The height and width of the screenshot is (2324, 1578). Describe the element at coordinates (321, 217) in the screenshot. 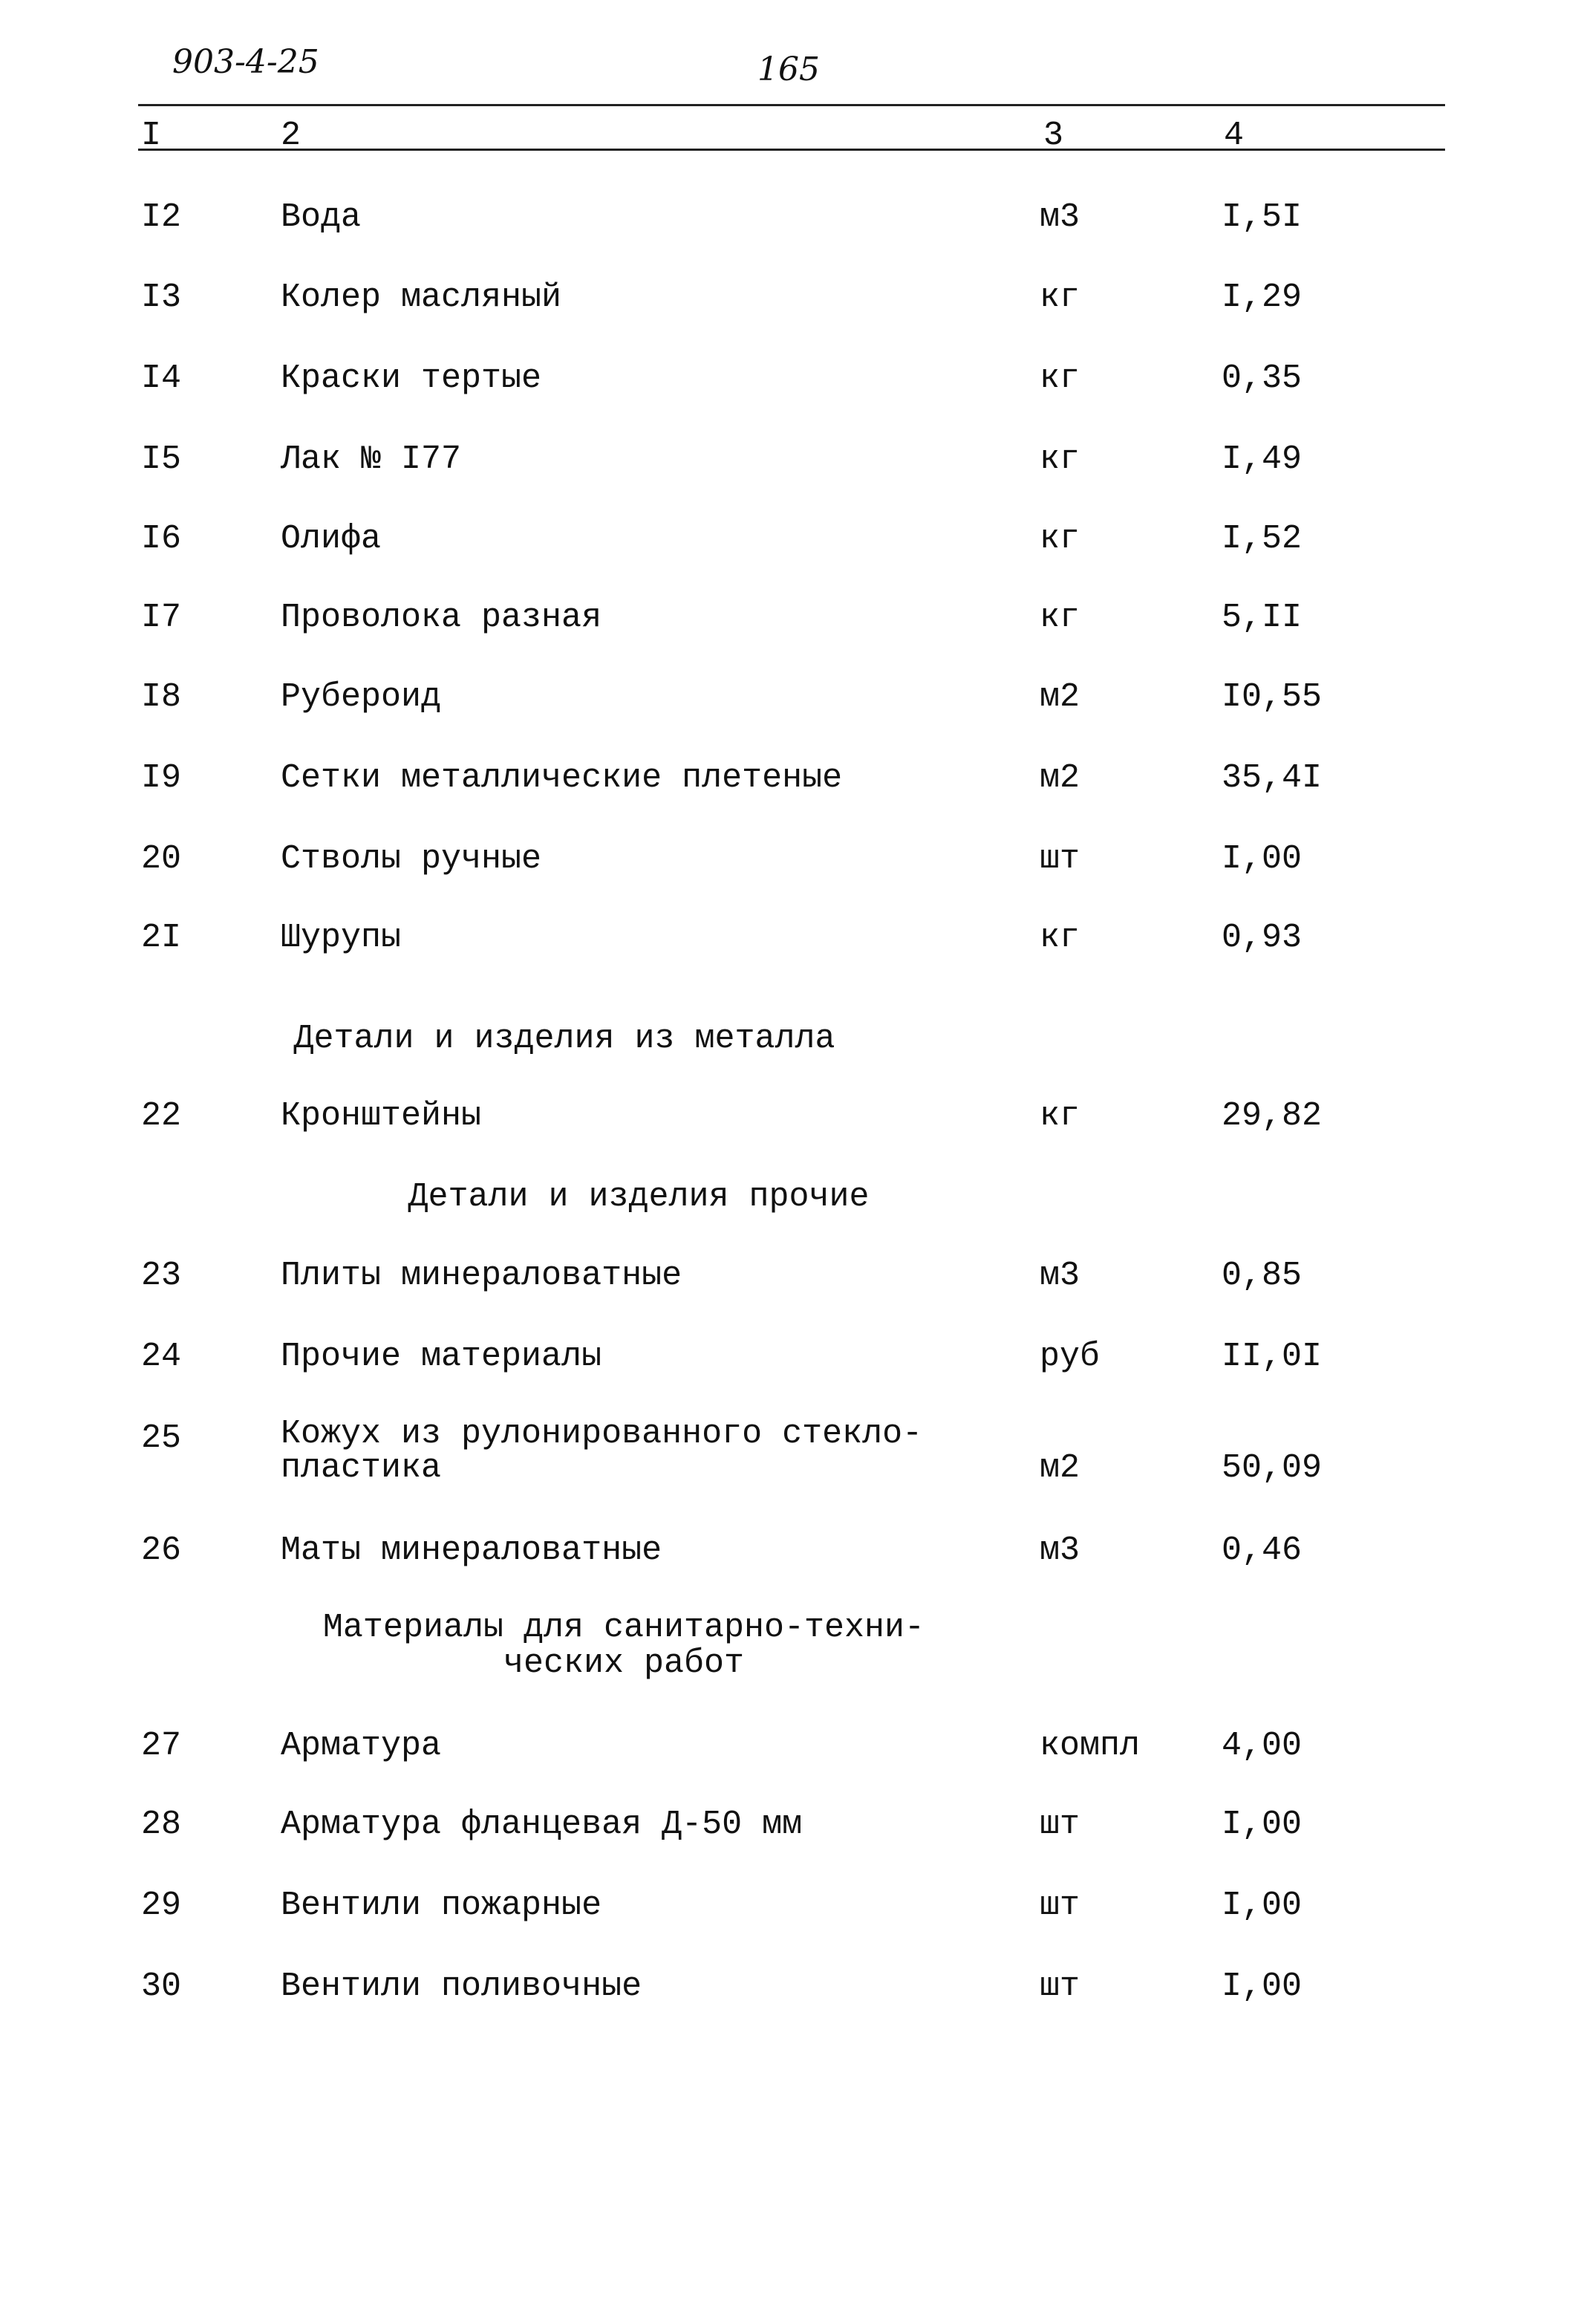

I see `material-name: Вода` at that location.